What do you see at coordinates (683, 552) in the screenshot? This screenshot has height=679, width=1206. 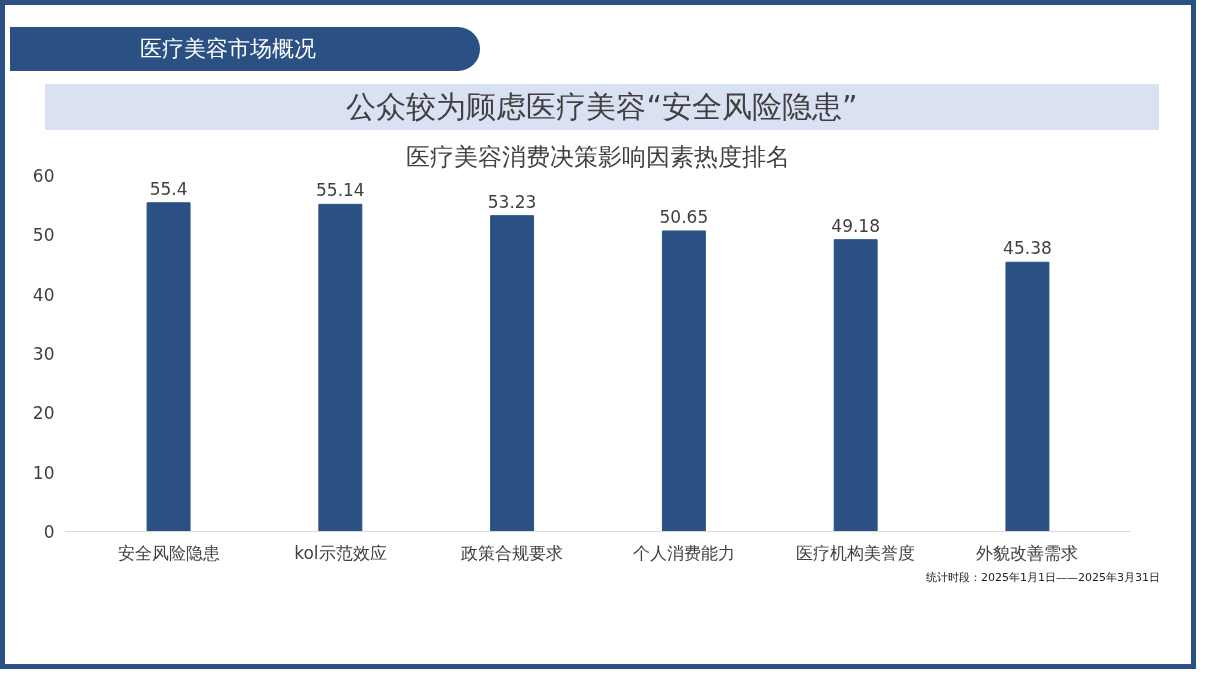 I see `x-tick-label: 个人消费能力` at bounding box center [683, 552].